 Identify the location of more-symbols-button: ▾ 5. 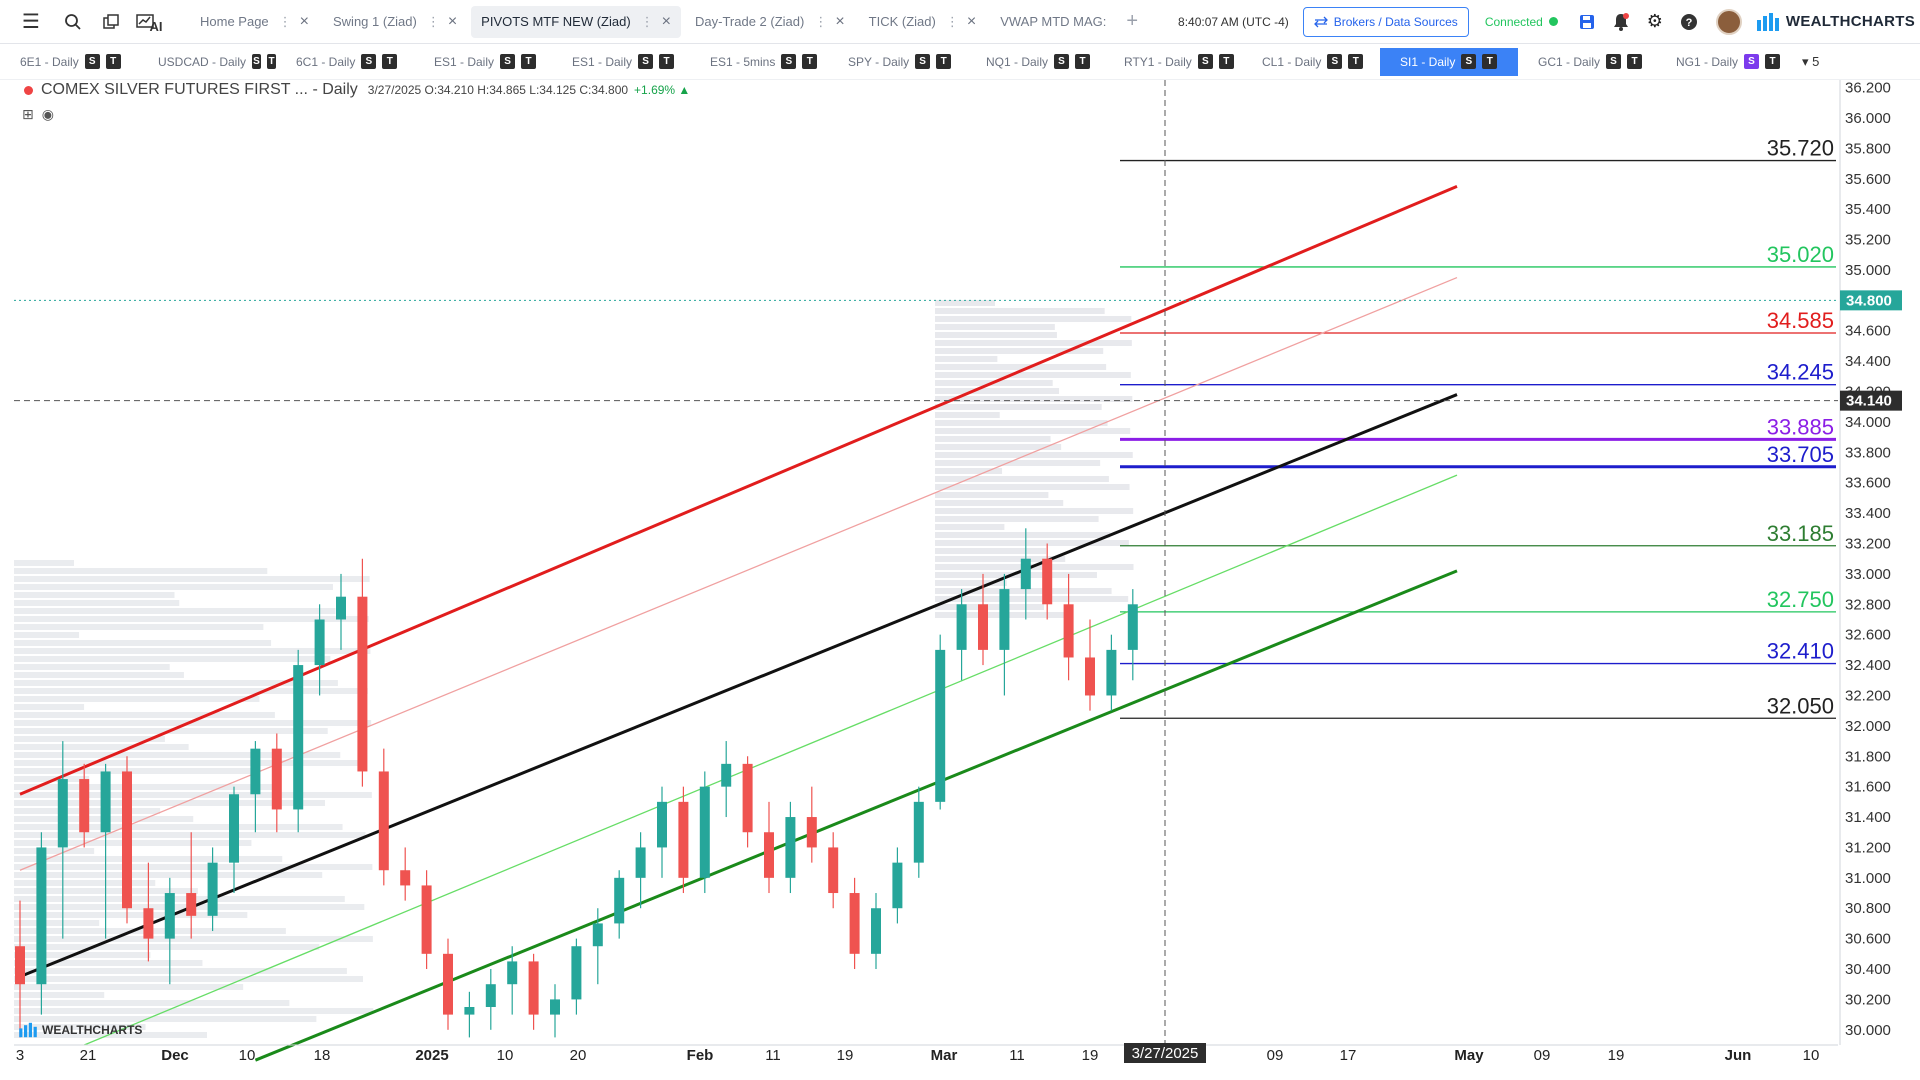
(1811, 61).